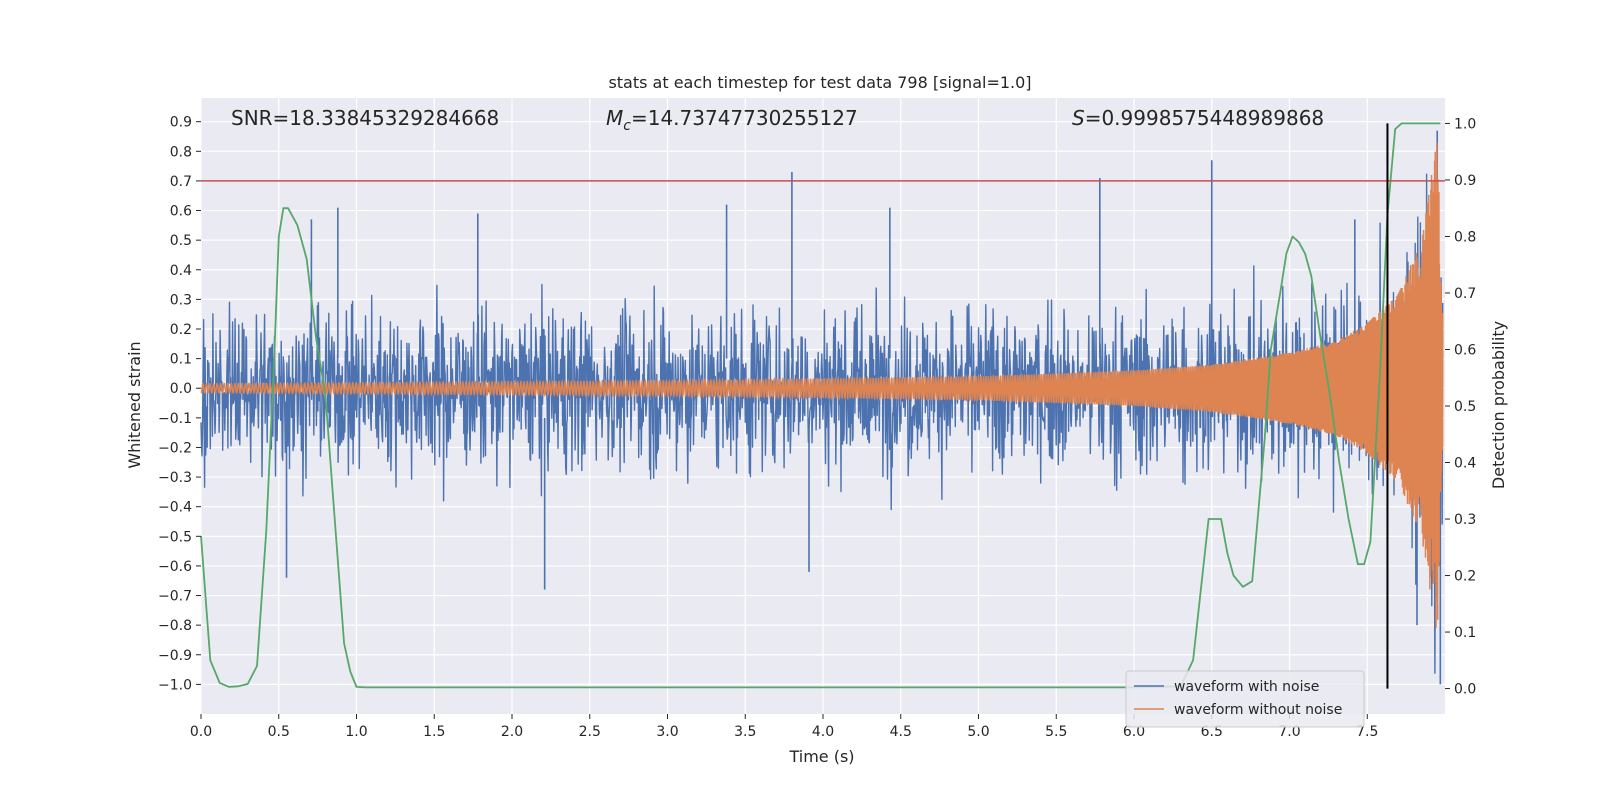 Image resolution: width=1600 pixels, height=800 pixels. What do you see at coordinates (1056, 732) in the screenshot?
I see `x-tick-label: 5.5` at bounding box center [1056, 732].